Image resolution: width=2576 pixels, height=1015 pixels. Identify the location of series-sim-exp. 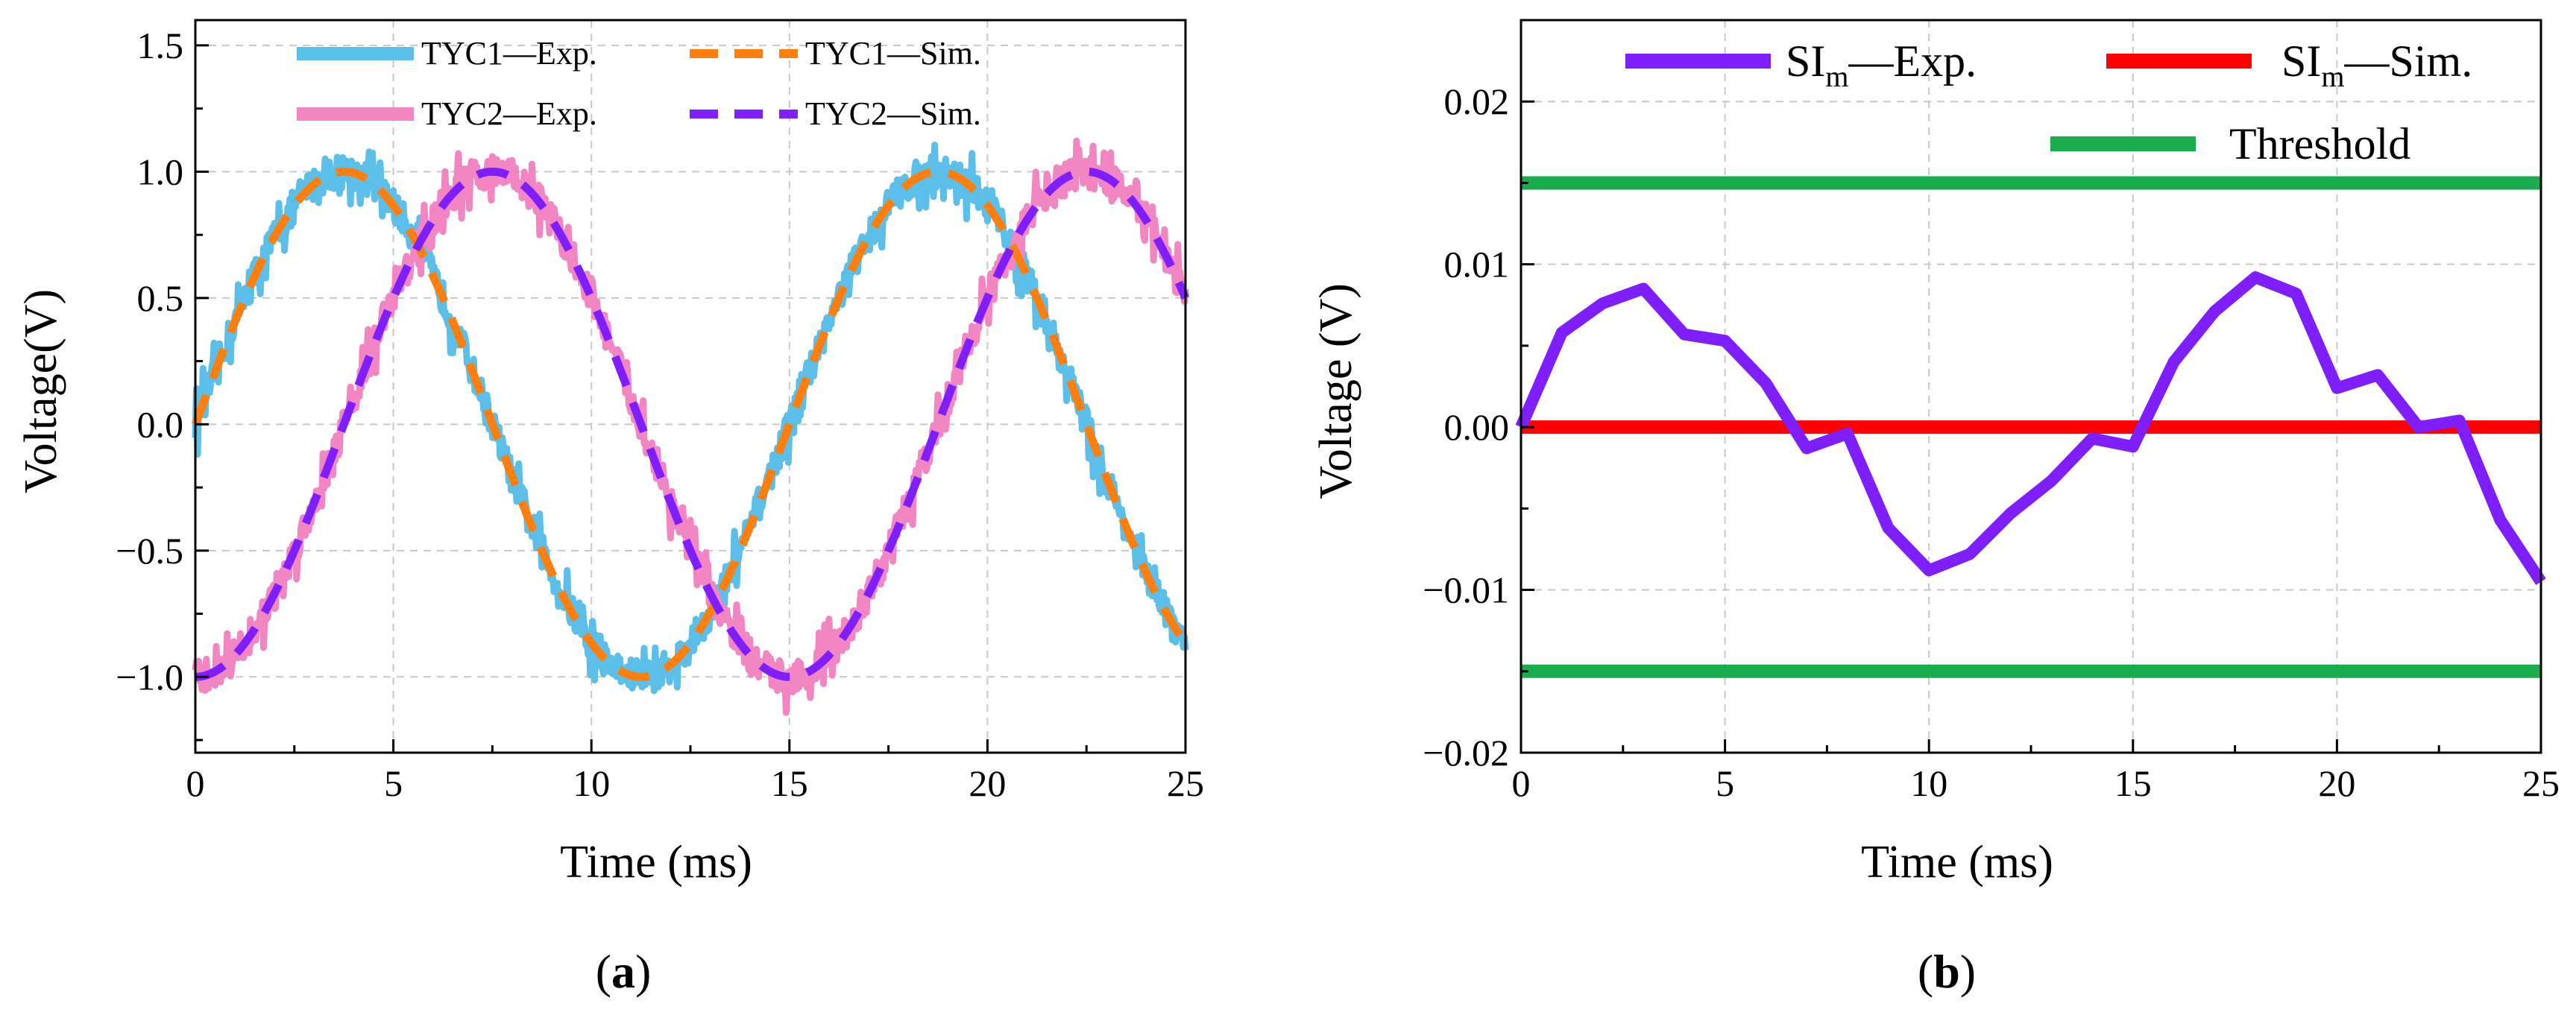
(2030, 428).